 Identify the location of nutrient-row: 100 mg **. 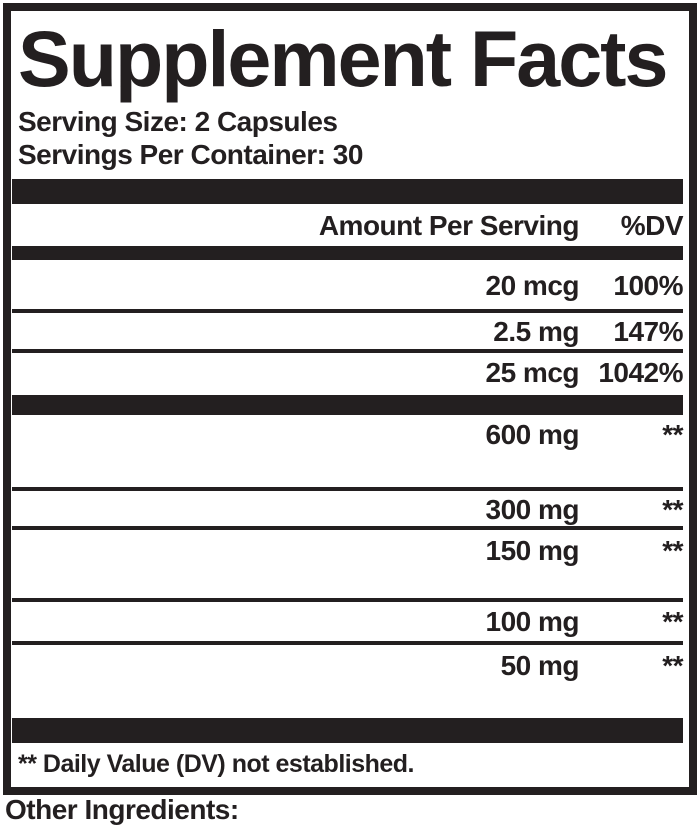
(348, 623).